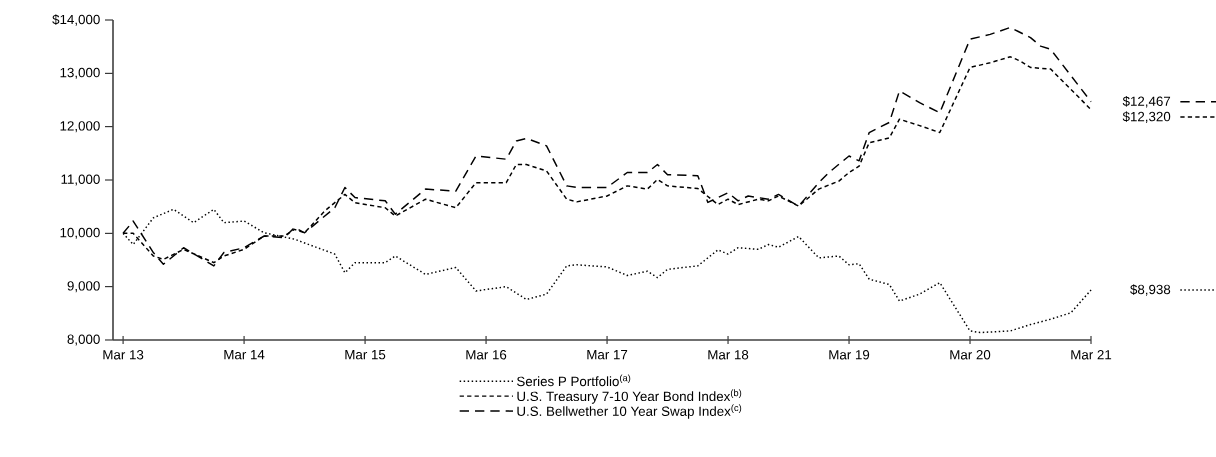 The image size is (1216, 457). I want to click on annotation: $12,467, so click(1146, 101).